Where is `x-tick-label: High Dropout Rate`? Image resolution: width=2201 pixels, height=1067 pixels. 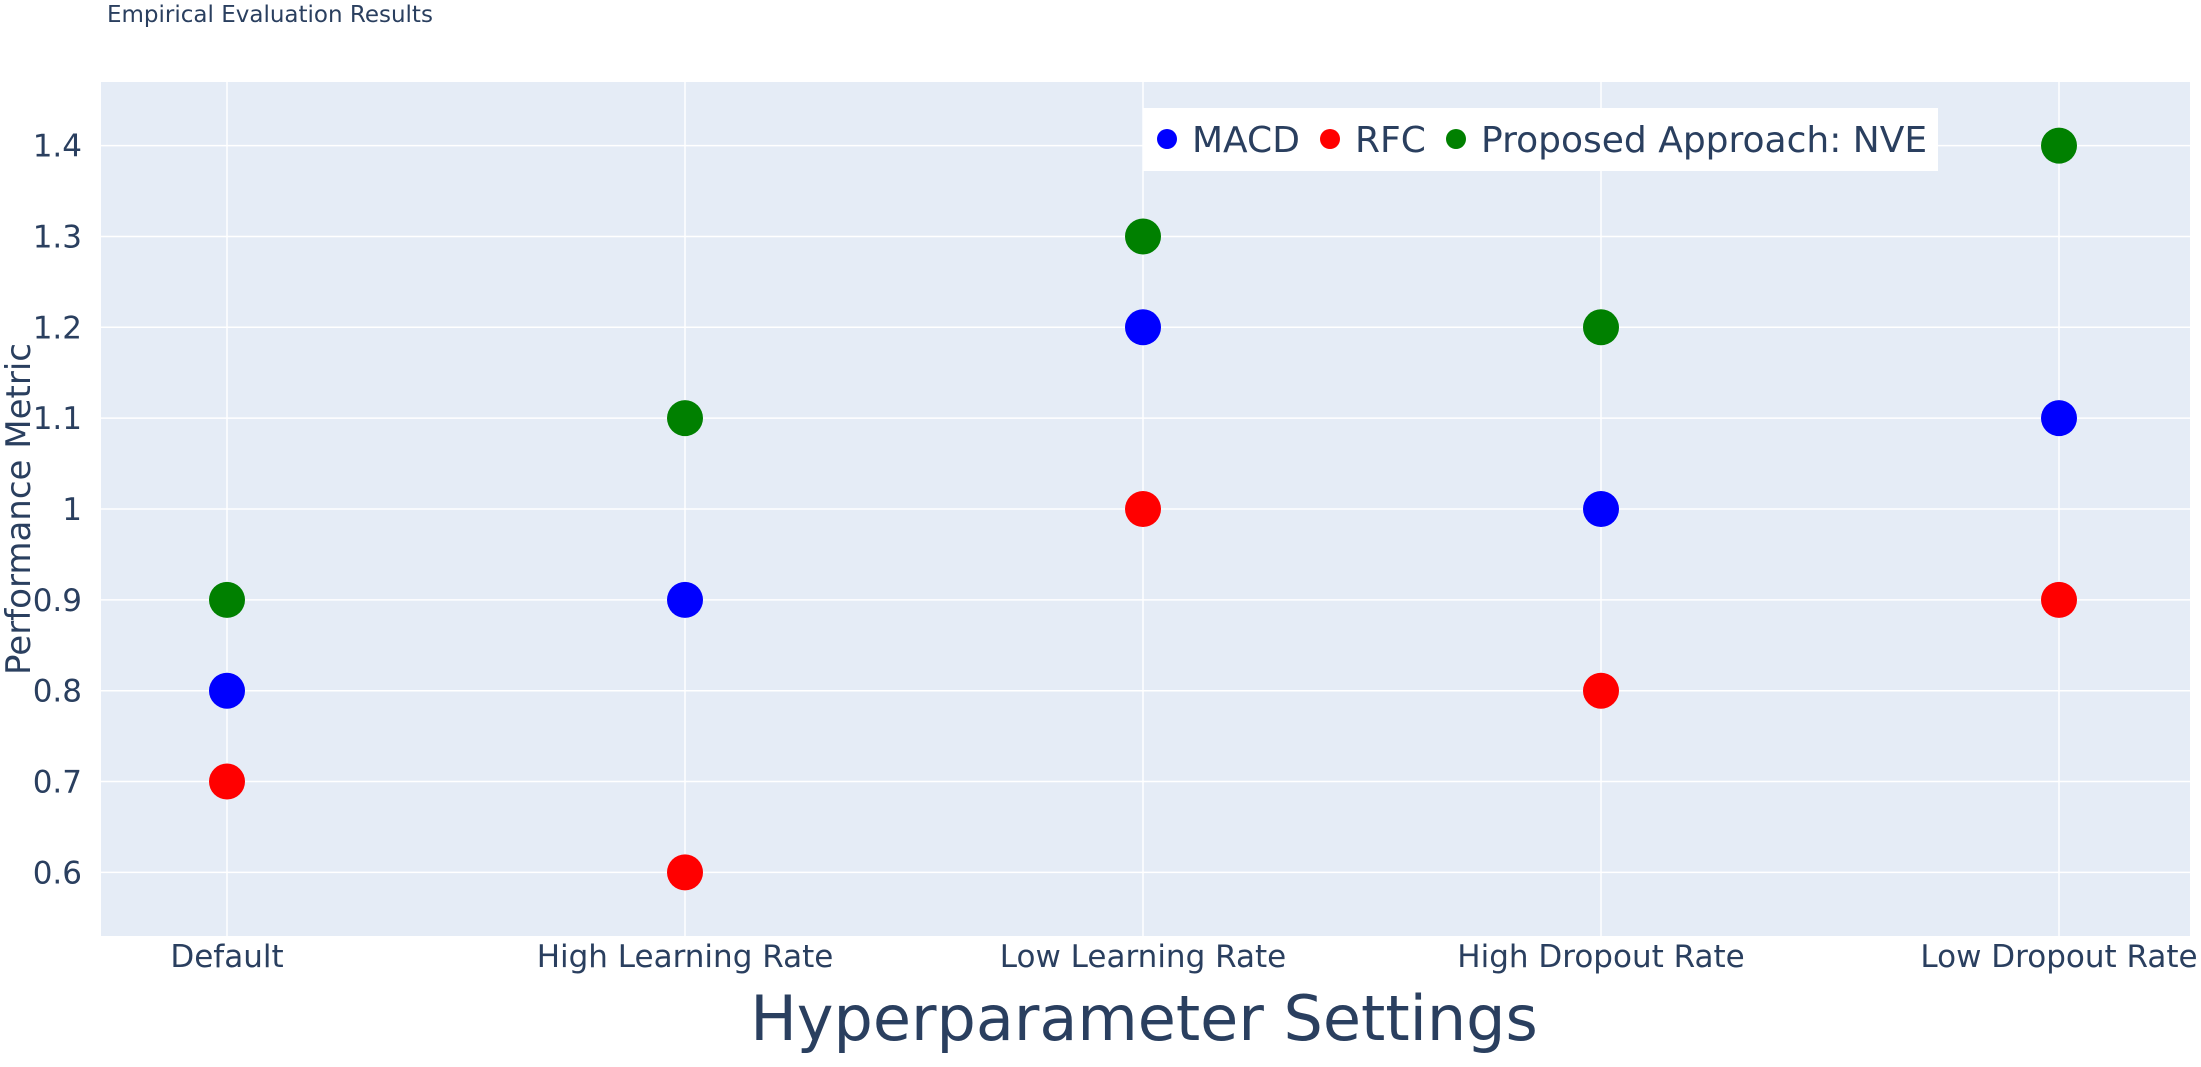 x-tick-label: High Dropout Rate is located at coordinates (1600, 957).